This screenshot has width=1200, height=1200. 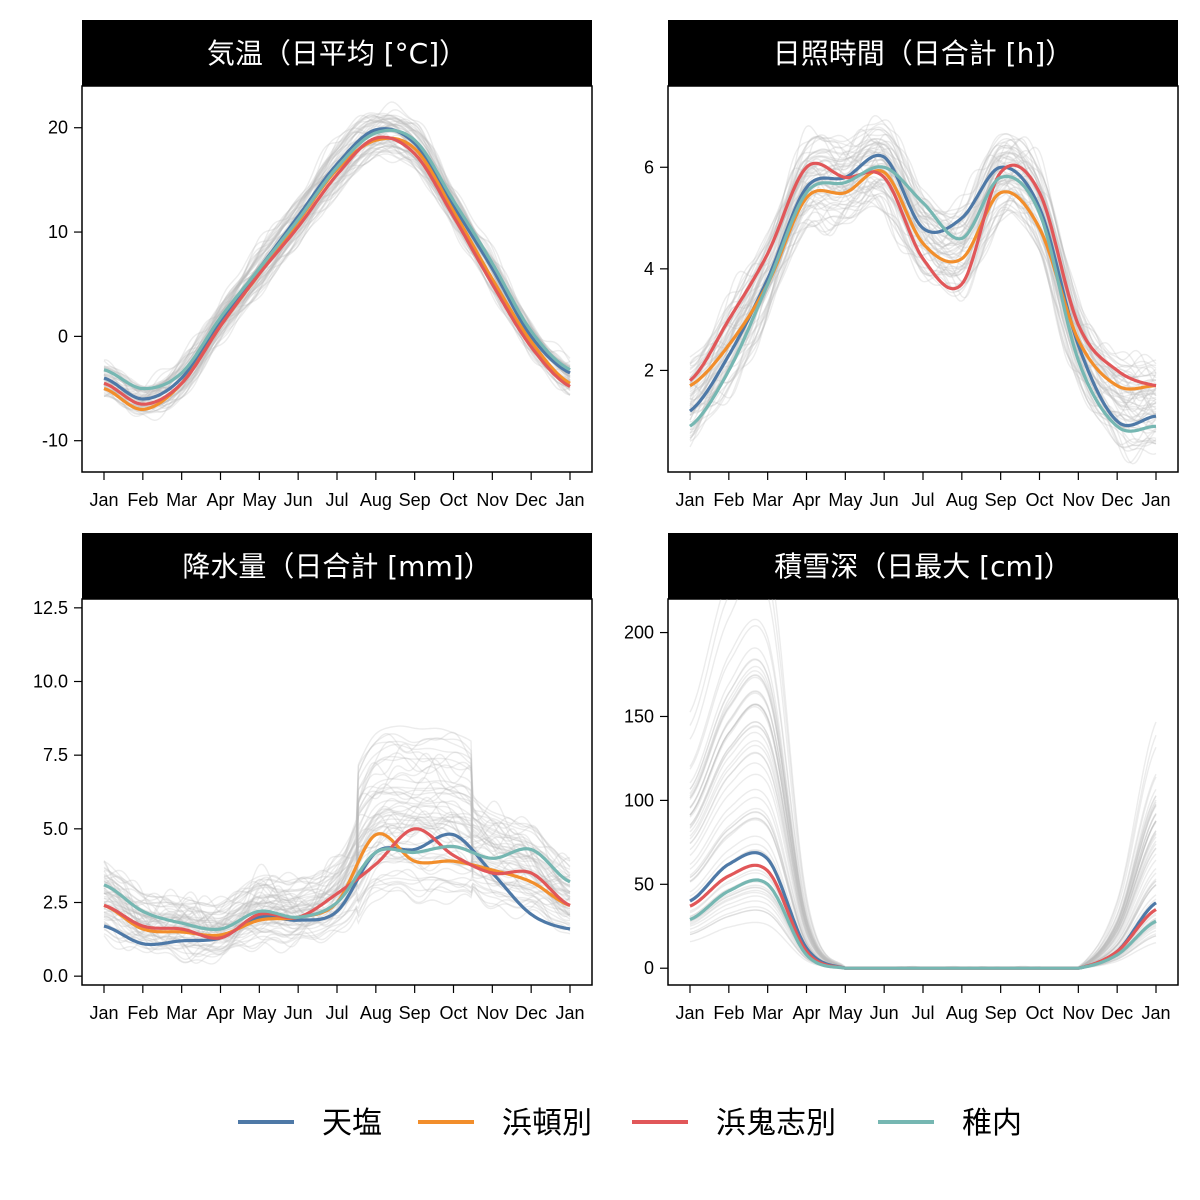 I want to click on legend-label: 浜鬼志別, so click(x=776, y=1123).